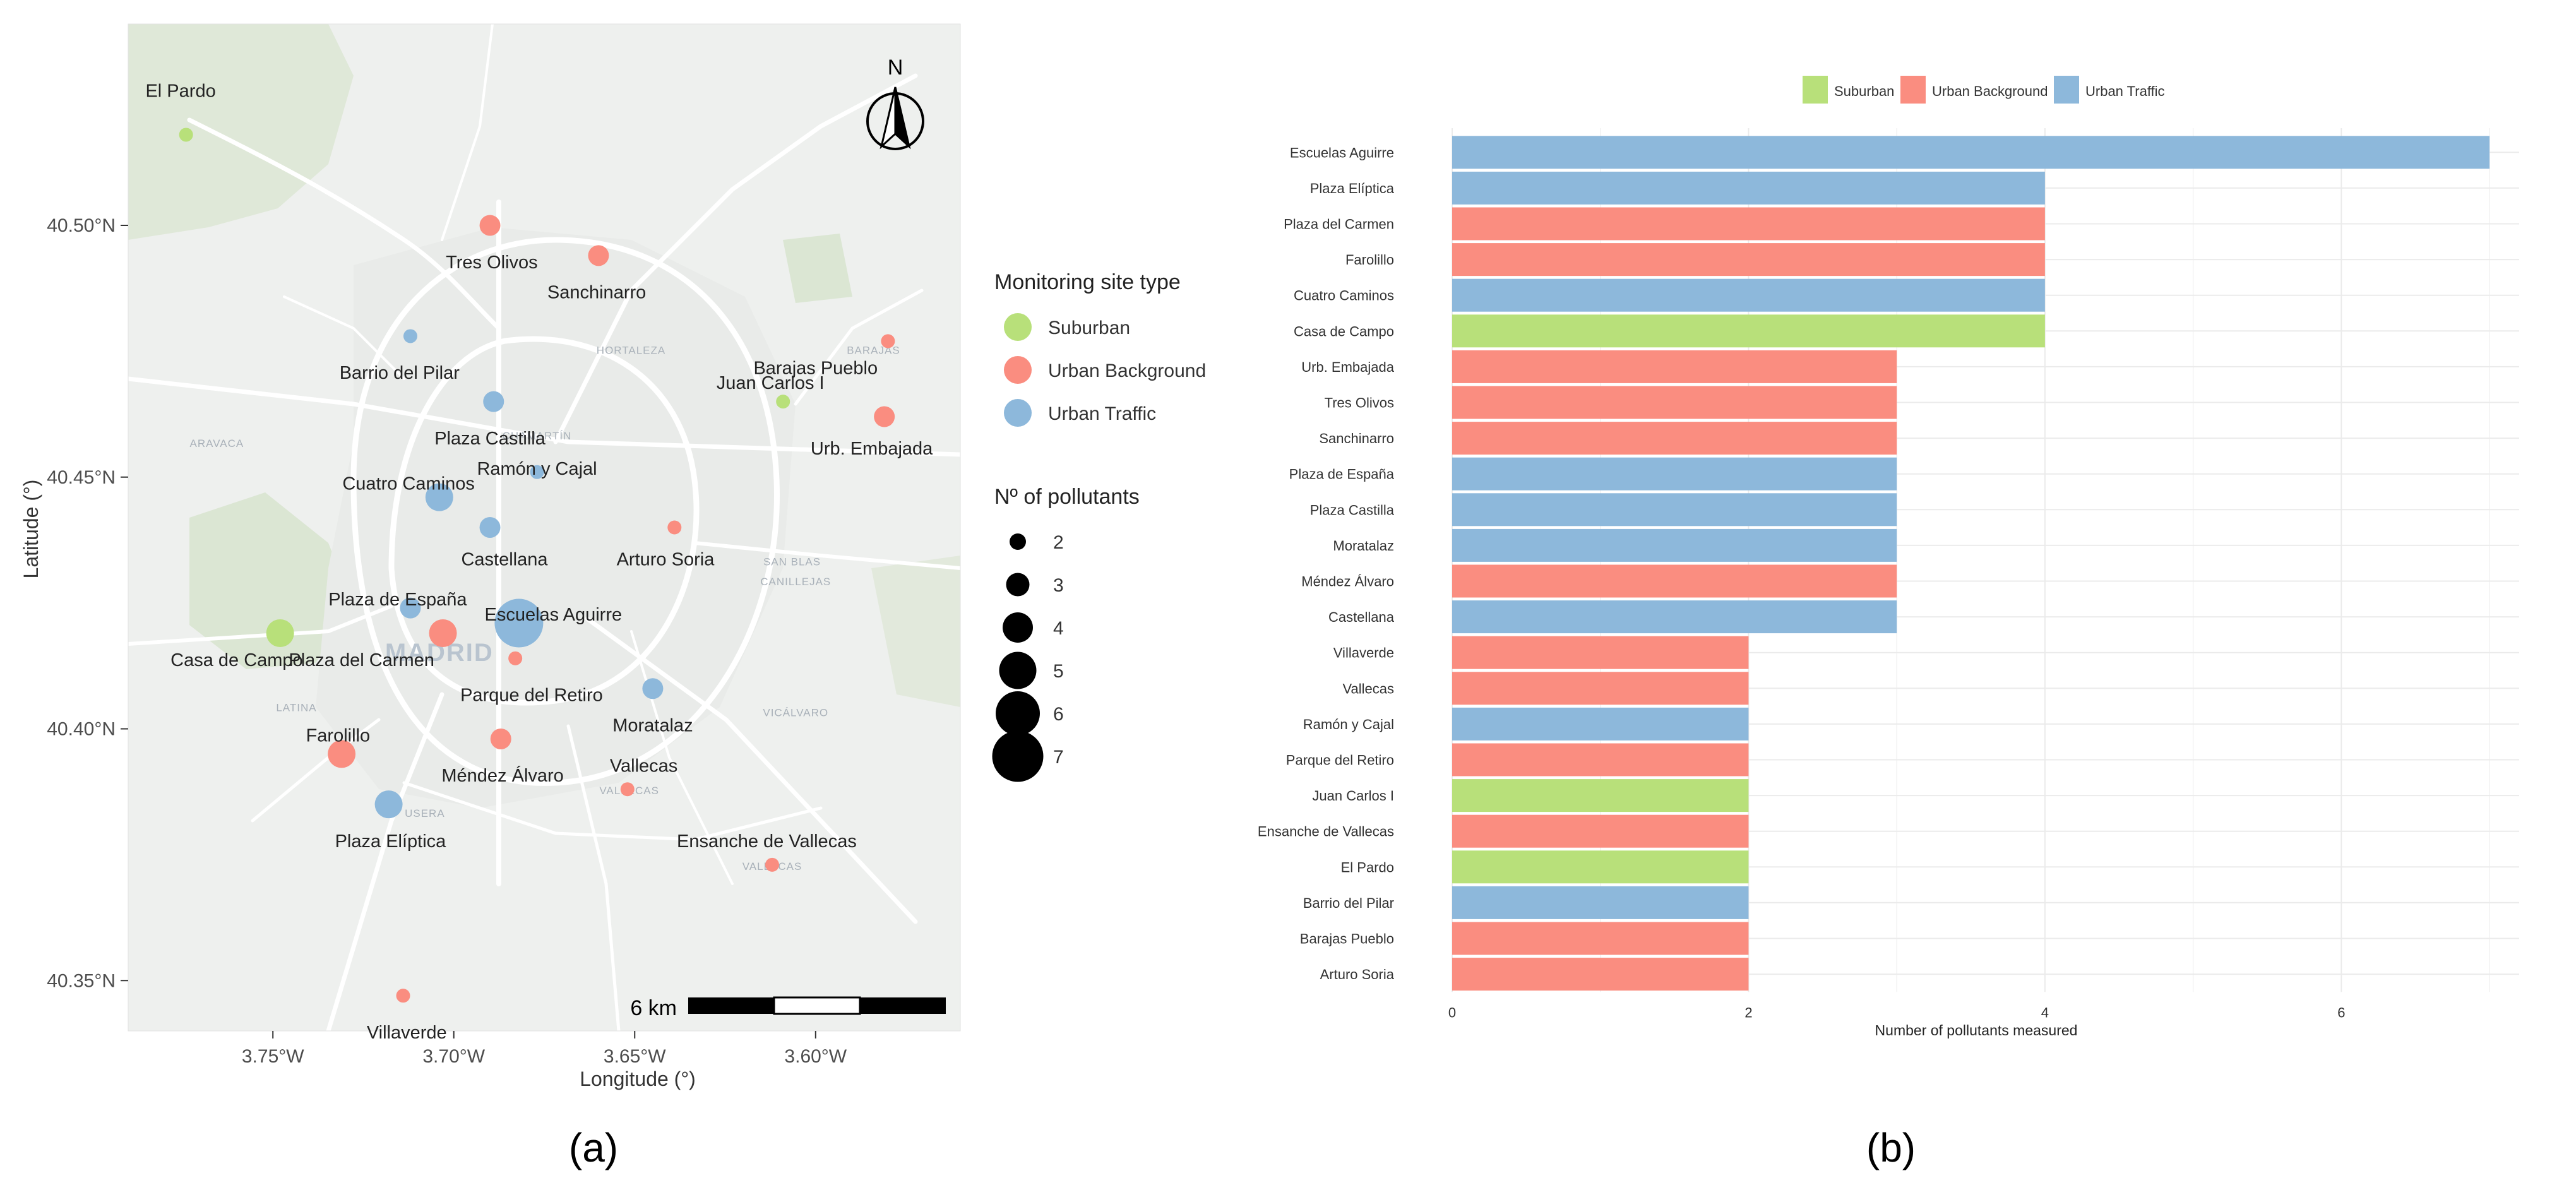 This screenshot has height=1190, width=2576. Describe the element at coordinates (1674, 617) in the screenshot. I see `bar-castellana` at that location.